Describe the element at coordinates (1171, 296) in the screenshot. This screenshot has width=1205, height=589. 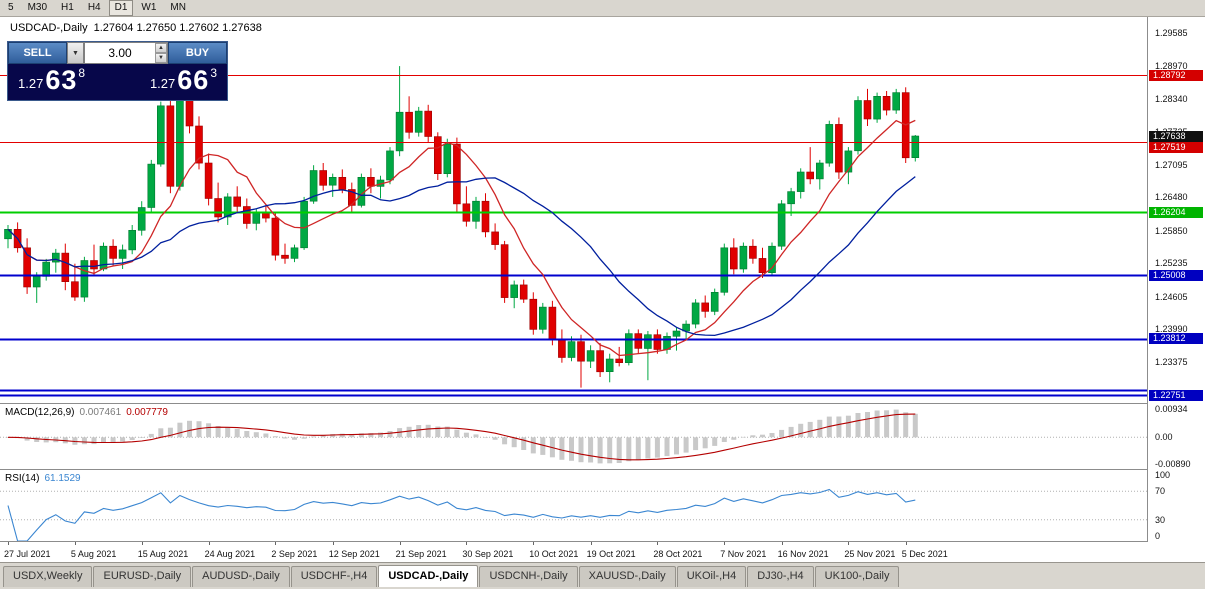
I see `price-tick: 1.24605` at that location.